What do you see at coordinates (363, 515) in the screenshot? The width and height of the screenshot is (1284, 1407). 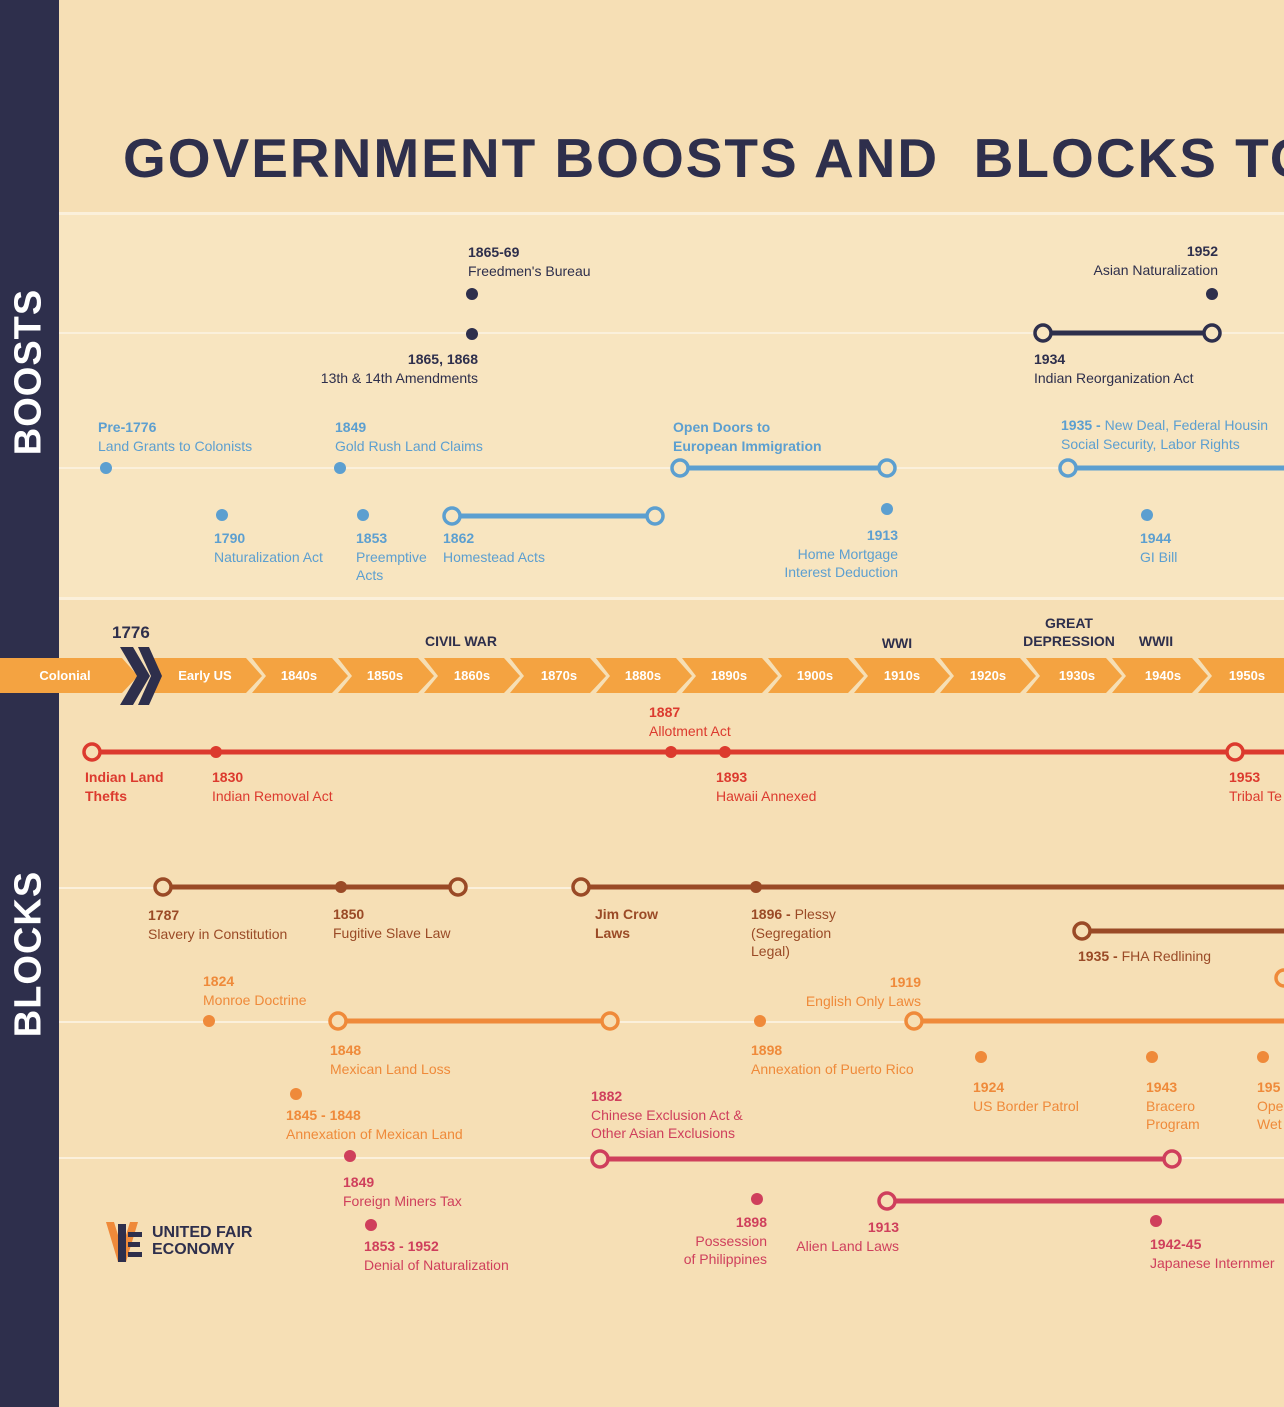 I see `dot-preemptive` at bounding box center [363, 515].